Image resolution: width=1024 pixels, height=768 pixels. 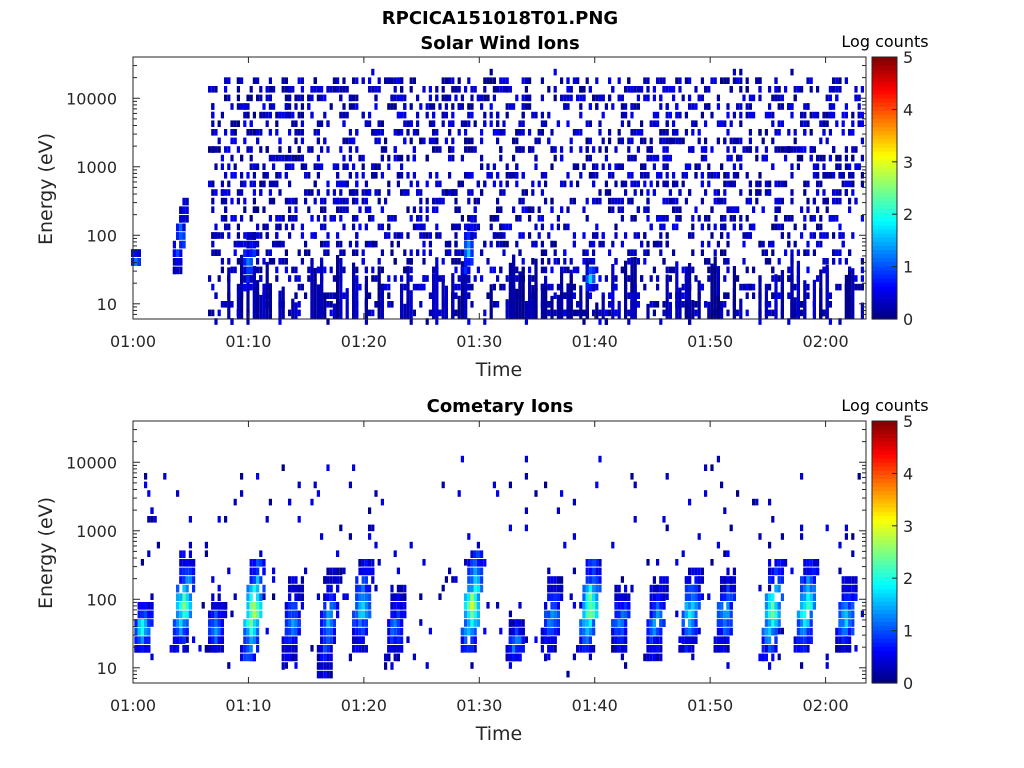 What do you see at coordinates (710, 705) in the screenshot?
I see `x-tick-label: 01:50` at bounding box center [710, 705].